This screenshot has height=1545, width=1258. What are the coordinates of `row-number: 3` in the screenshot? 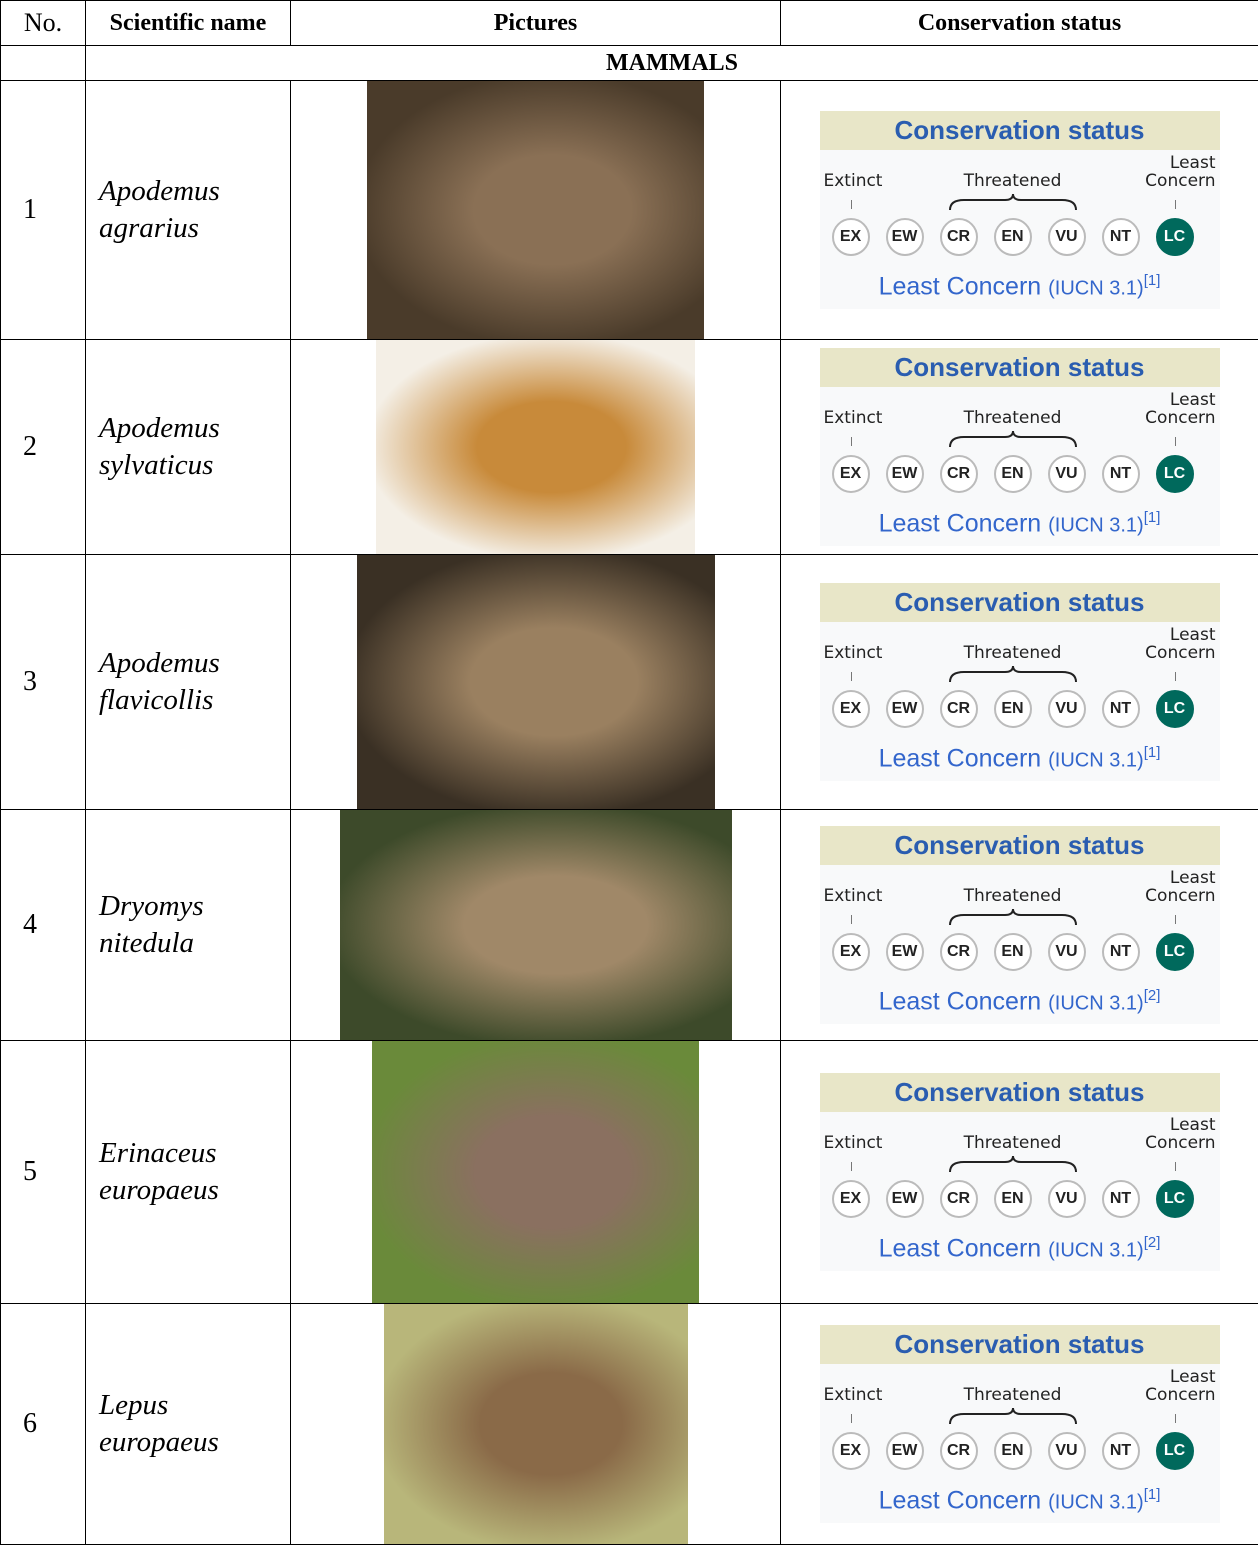 It's located at (43, 682).